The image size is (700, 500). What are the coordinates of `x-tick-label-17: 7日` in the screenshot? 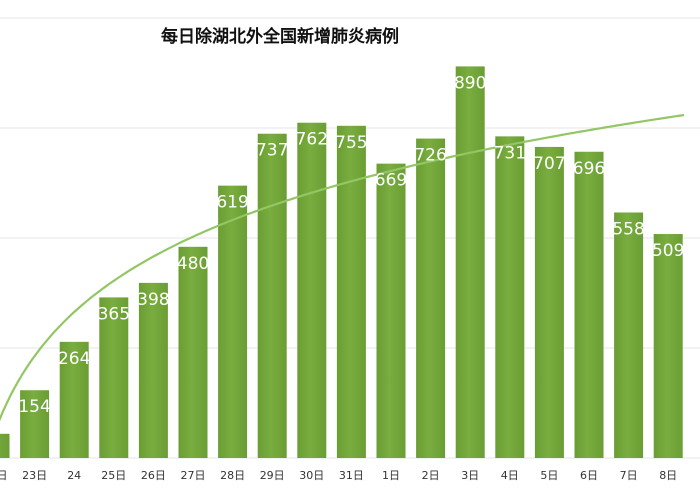 It's located at (629, 475).